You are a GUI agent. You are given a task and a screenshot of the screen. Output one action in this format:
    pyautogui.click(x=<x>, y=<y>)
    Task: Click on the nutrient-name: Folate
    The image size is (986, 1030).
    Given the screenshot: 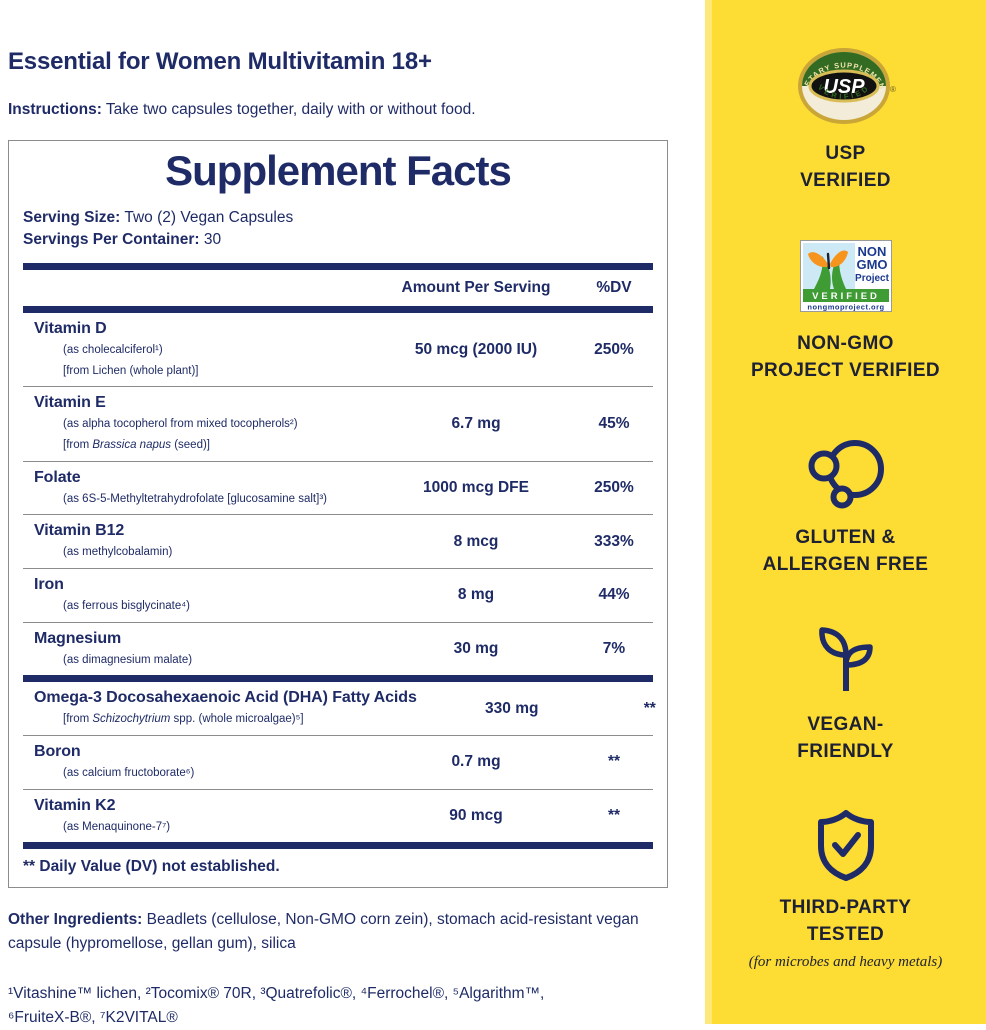 What is the action you would take?
    pyautogui.click(x=57, y=477)
    